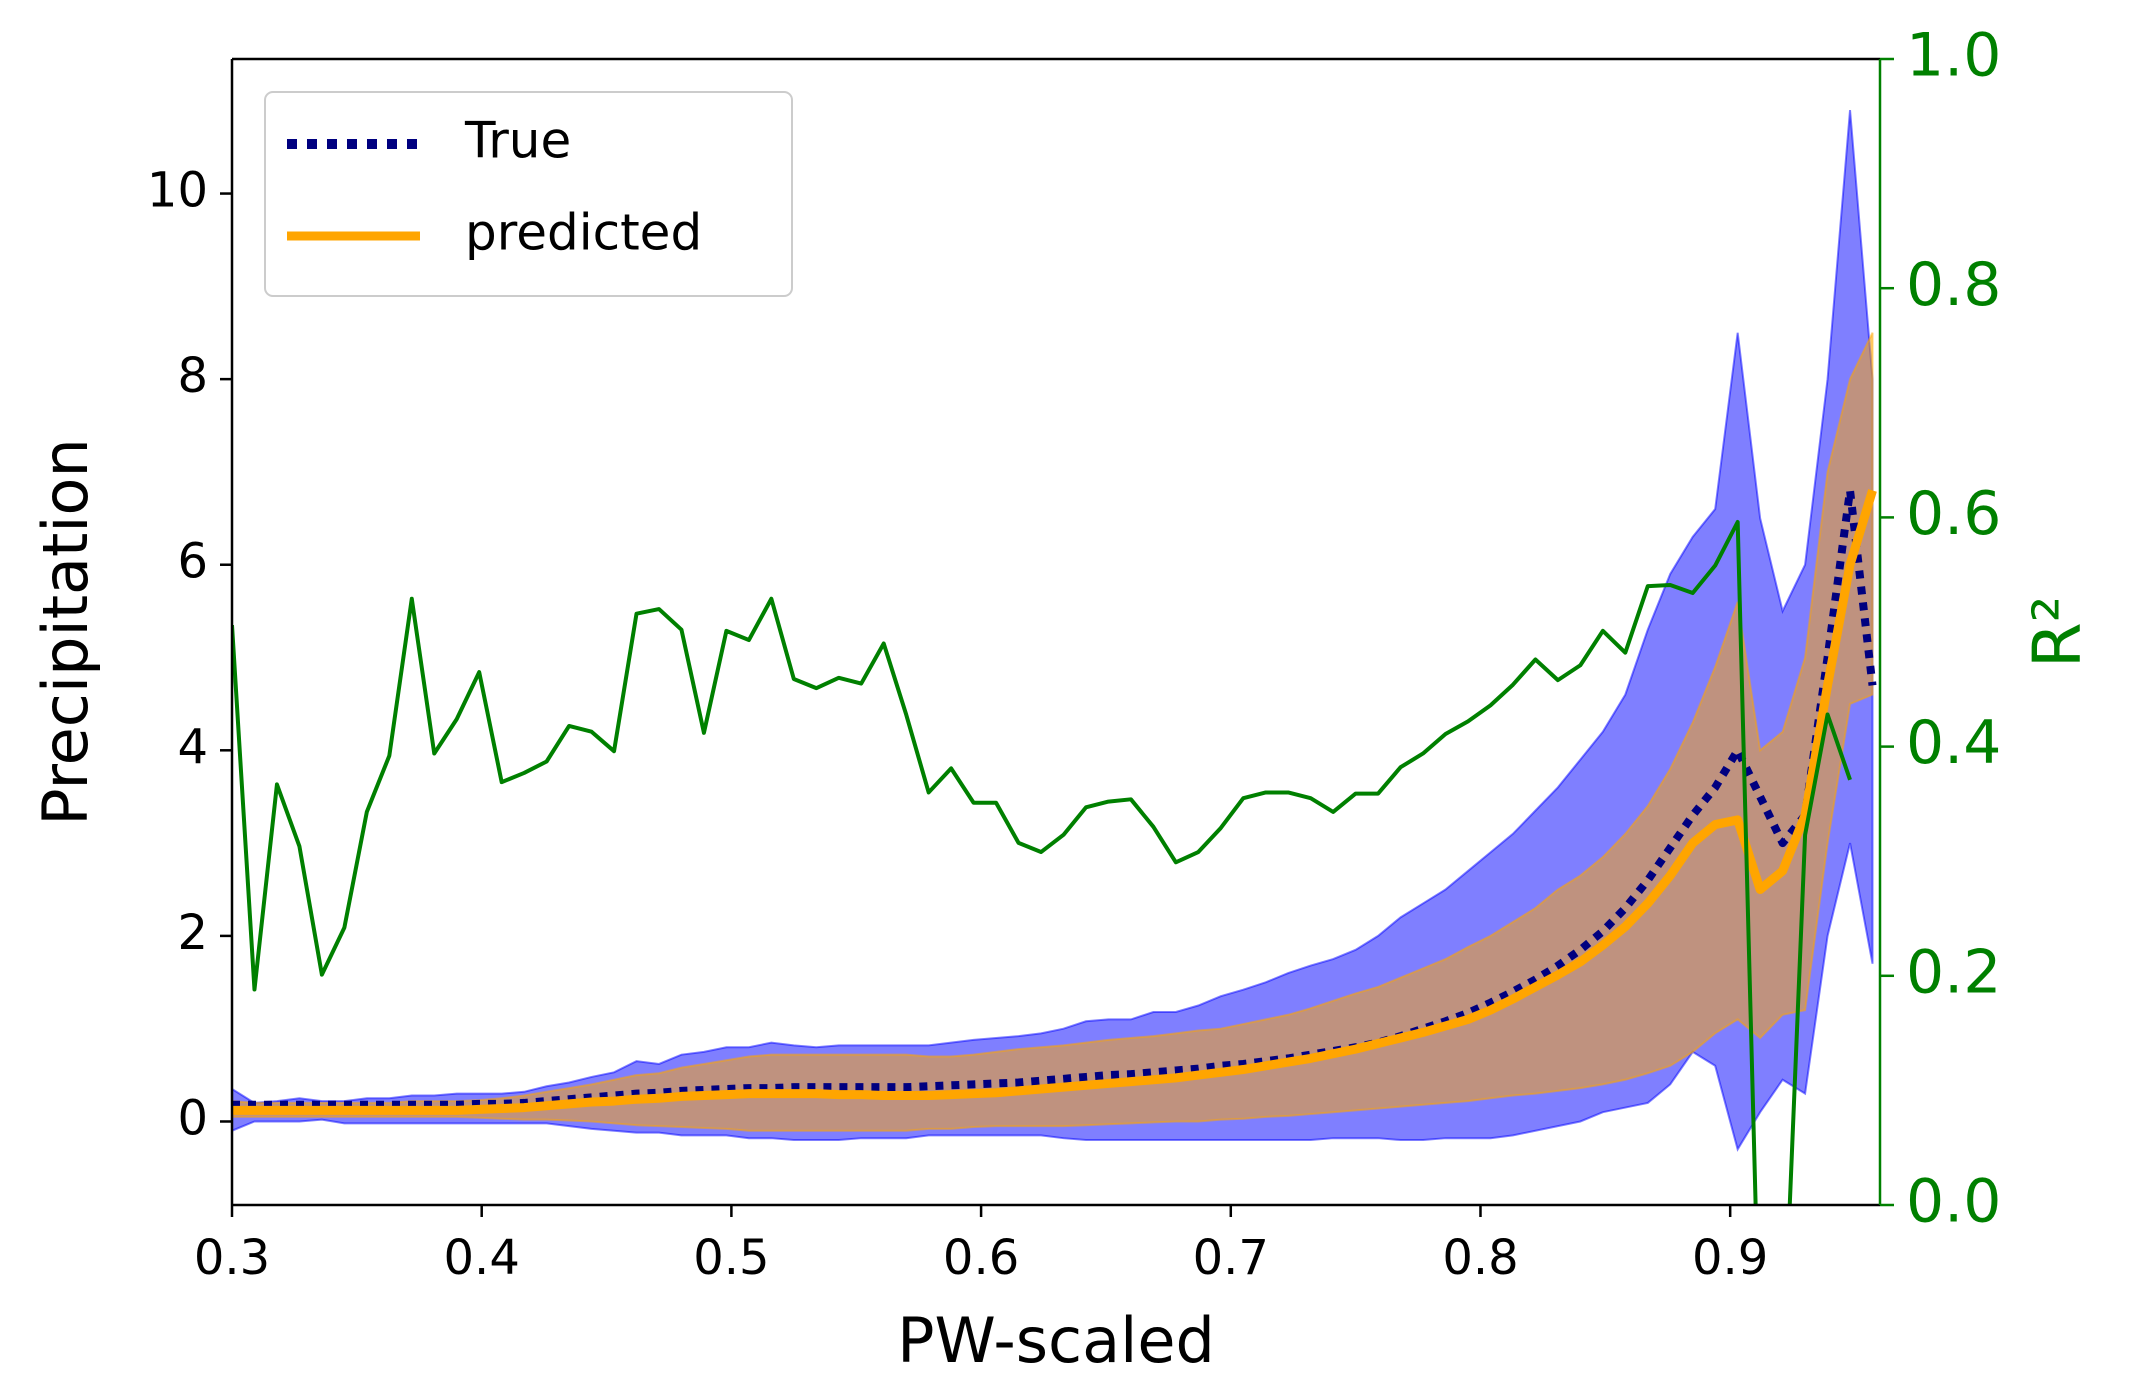 The height and width of the screenshot is (1399, 2135). What do you see at coordinates (1730, 1258) in the screenshot?
I see `x-tick-label: 0.9` at bounding box center [1730, 1258].